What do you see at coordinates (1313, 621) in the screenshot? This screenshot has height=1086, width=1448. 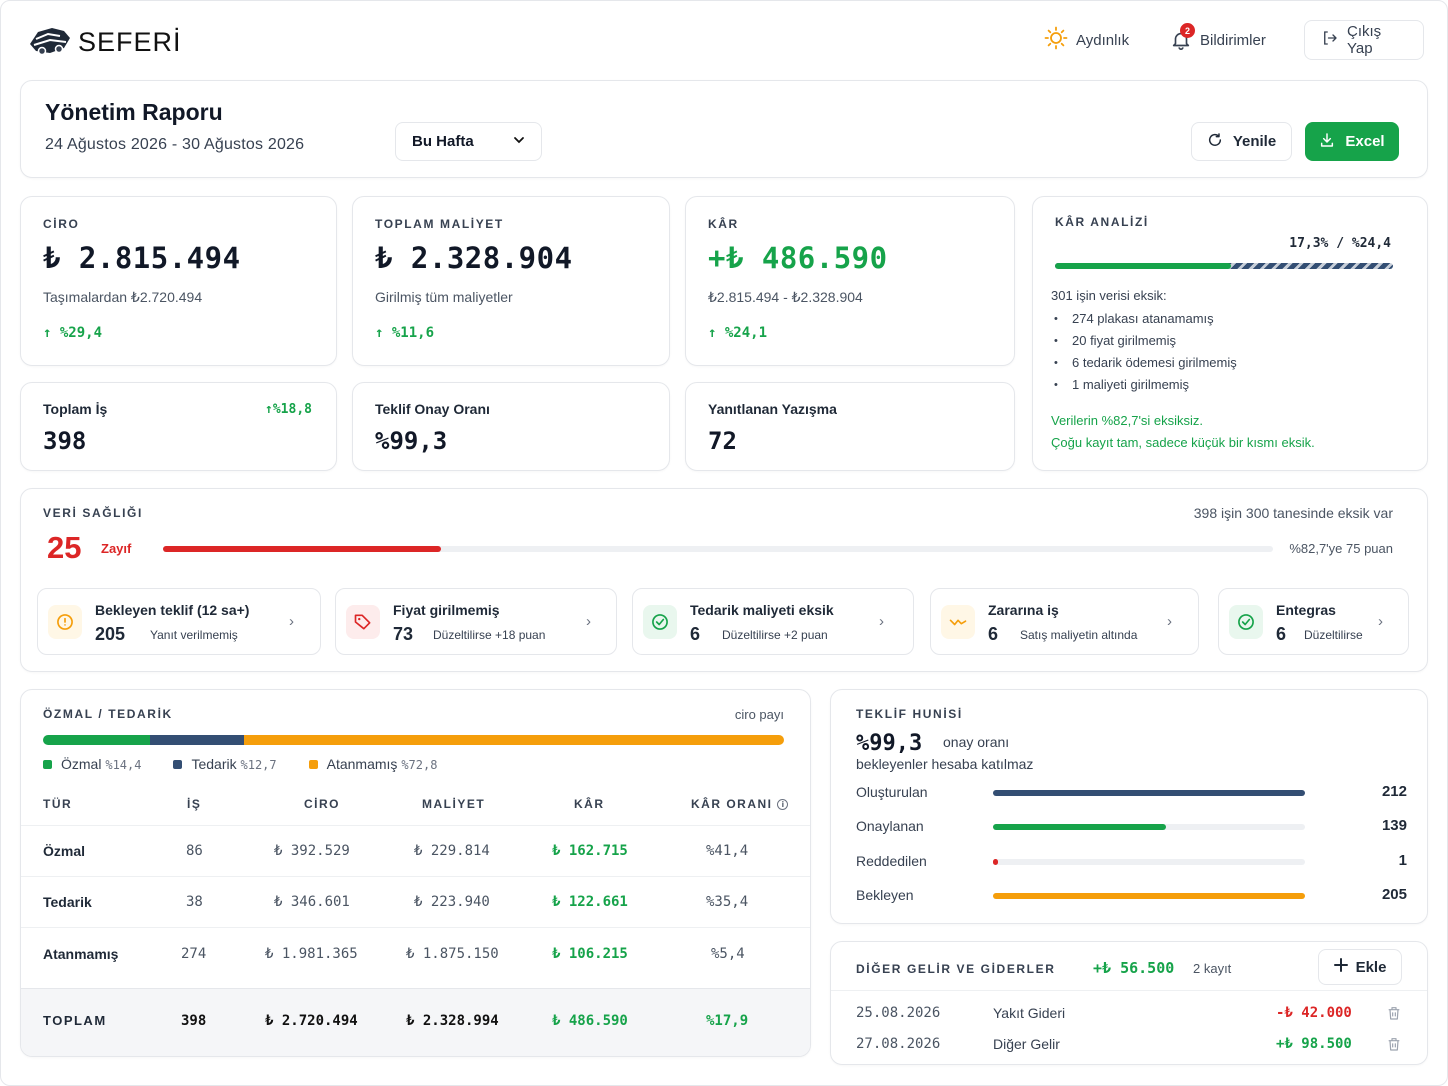 I see `issue-entegras: Entegras 6 Düzeltilirse ›` at bounding box center [1313, 621].